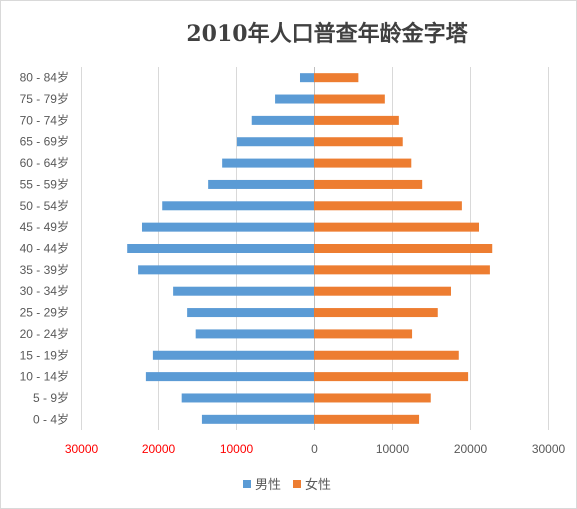 This screenshot has height=509, width=577. Describe the element at coordinates (44, 333) in the screenshot. I see `category-label: 20 - 24岁` at that location.